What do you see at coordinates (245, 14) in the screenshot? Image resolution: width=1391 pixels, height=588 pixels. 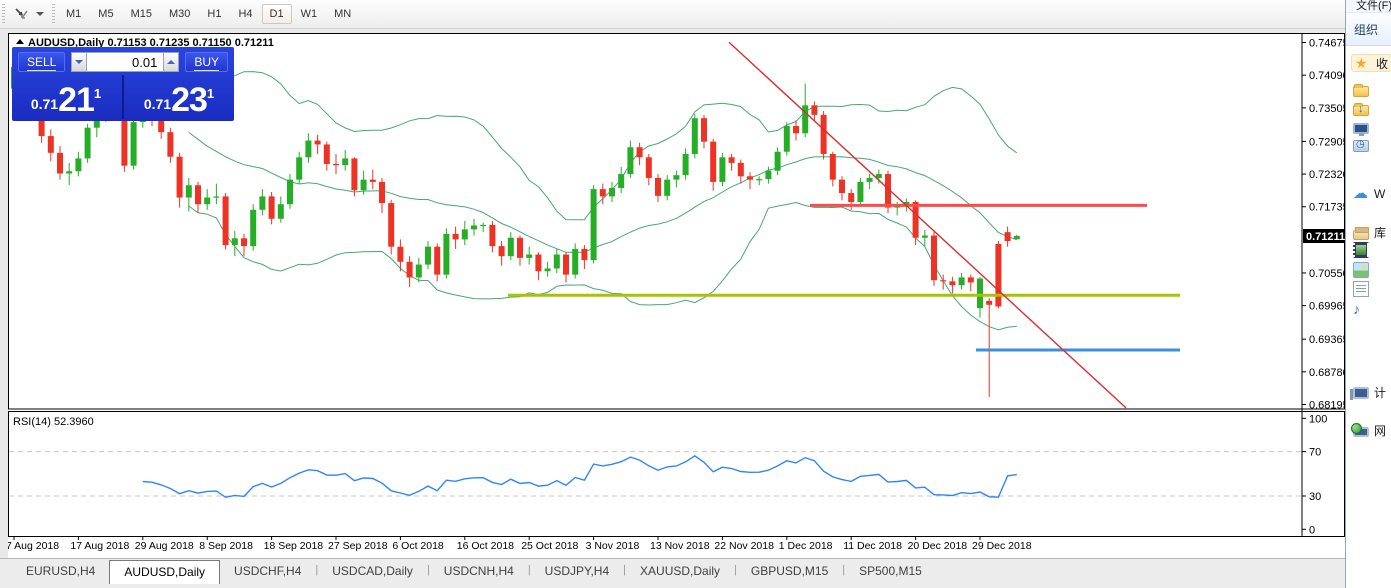 I see `timeframe-button-h4: H4` at bounding box center [245, 14].